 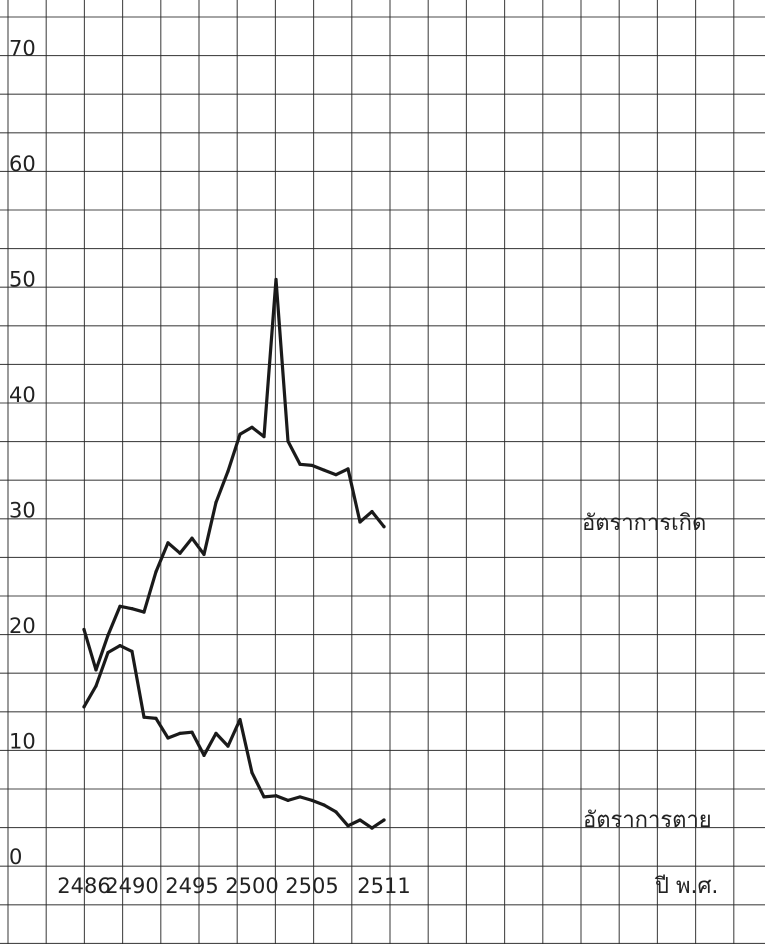 What do you see at coordinates (22, 49) in the screenshot?
I see `y-tick-label: 70` at bounding box center [22, 49].